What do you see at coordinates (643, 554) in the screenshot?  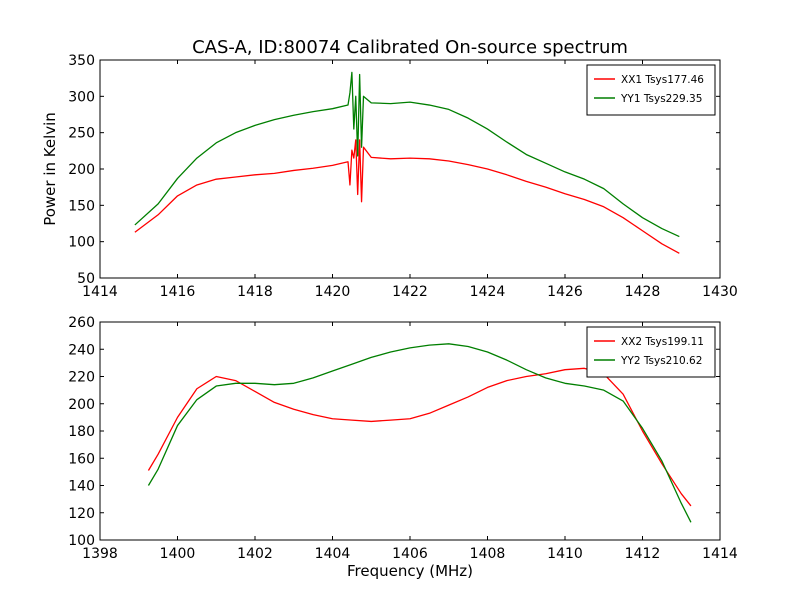 I see `x-tick-label: 1412` at bounding box center [643, 554].